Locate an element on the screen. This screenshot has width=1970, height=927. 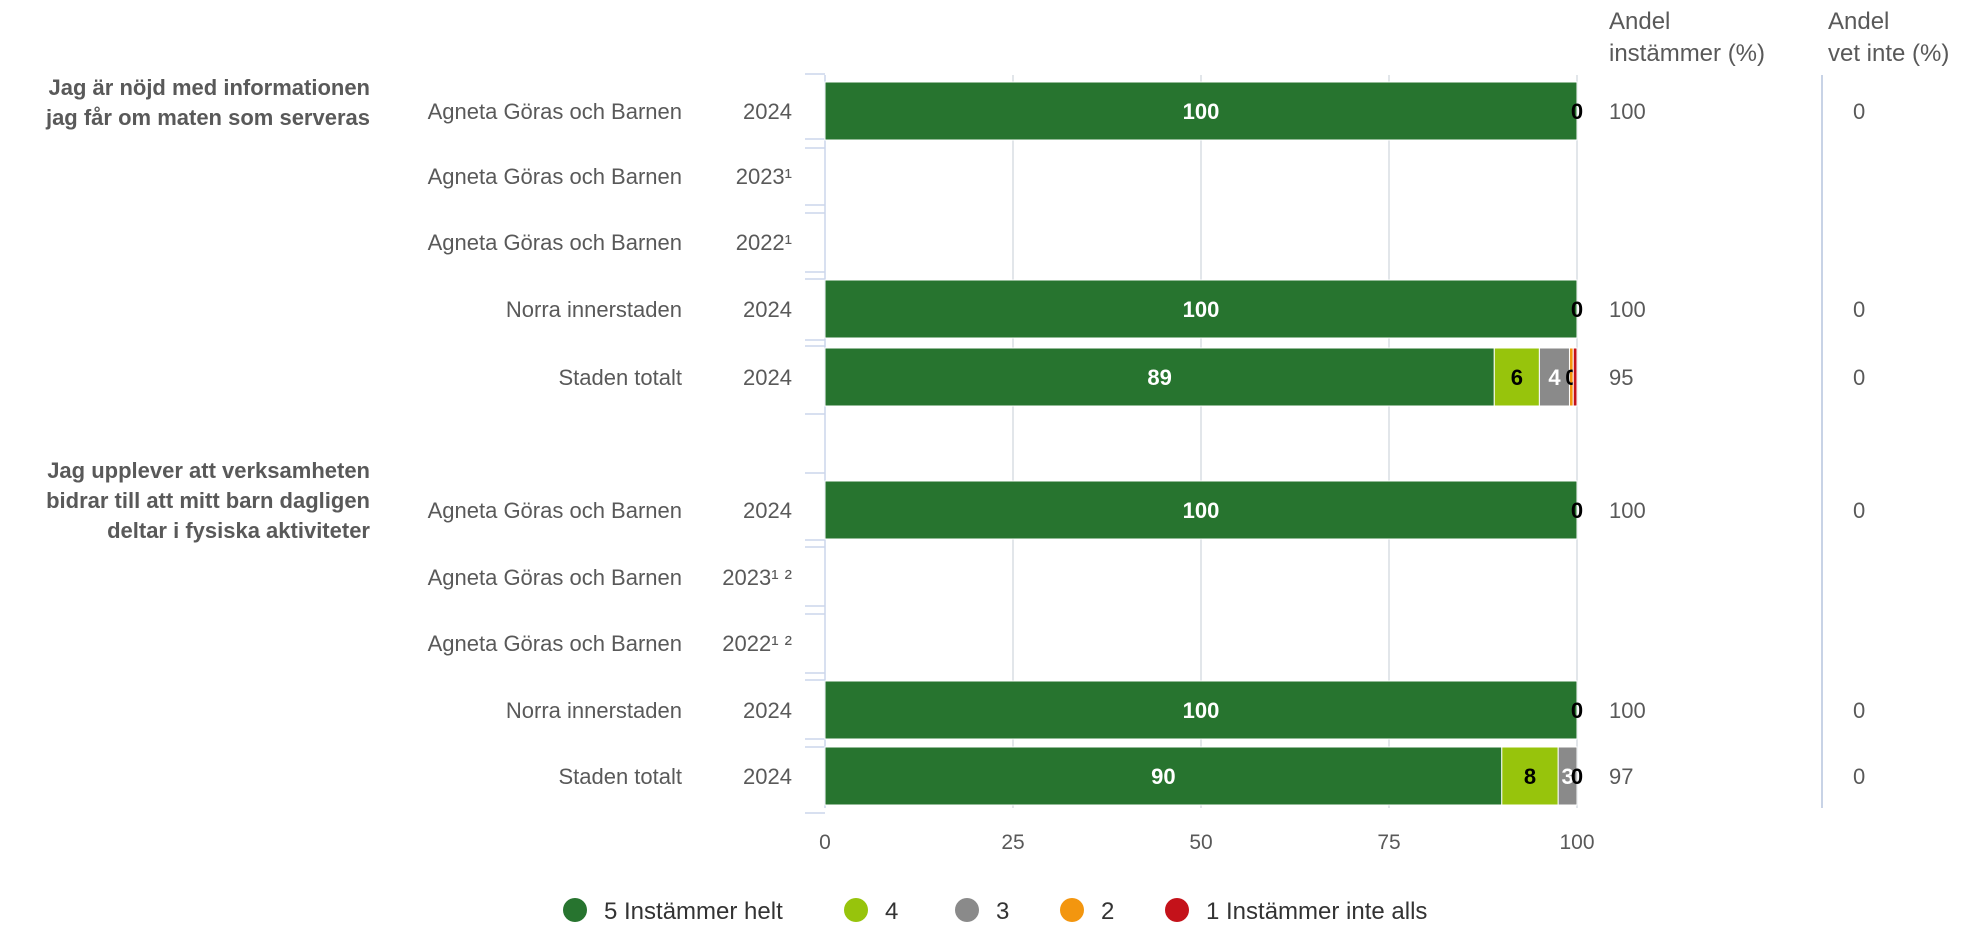
bar-data-label: 4 is located at coordinates (1554, 377).